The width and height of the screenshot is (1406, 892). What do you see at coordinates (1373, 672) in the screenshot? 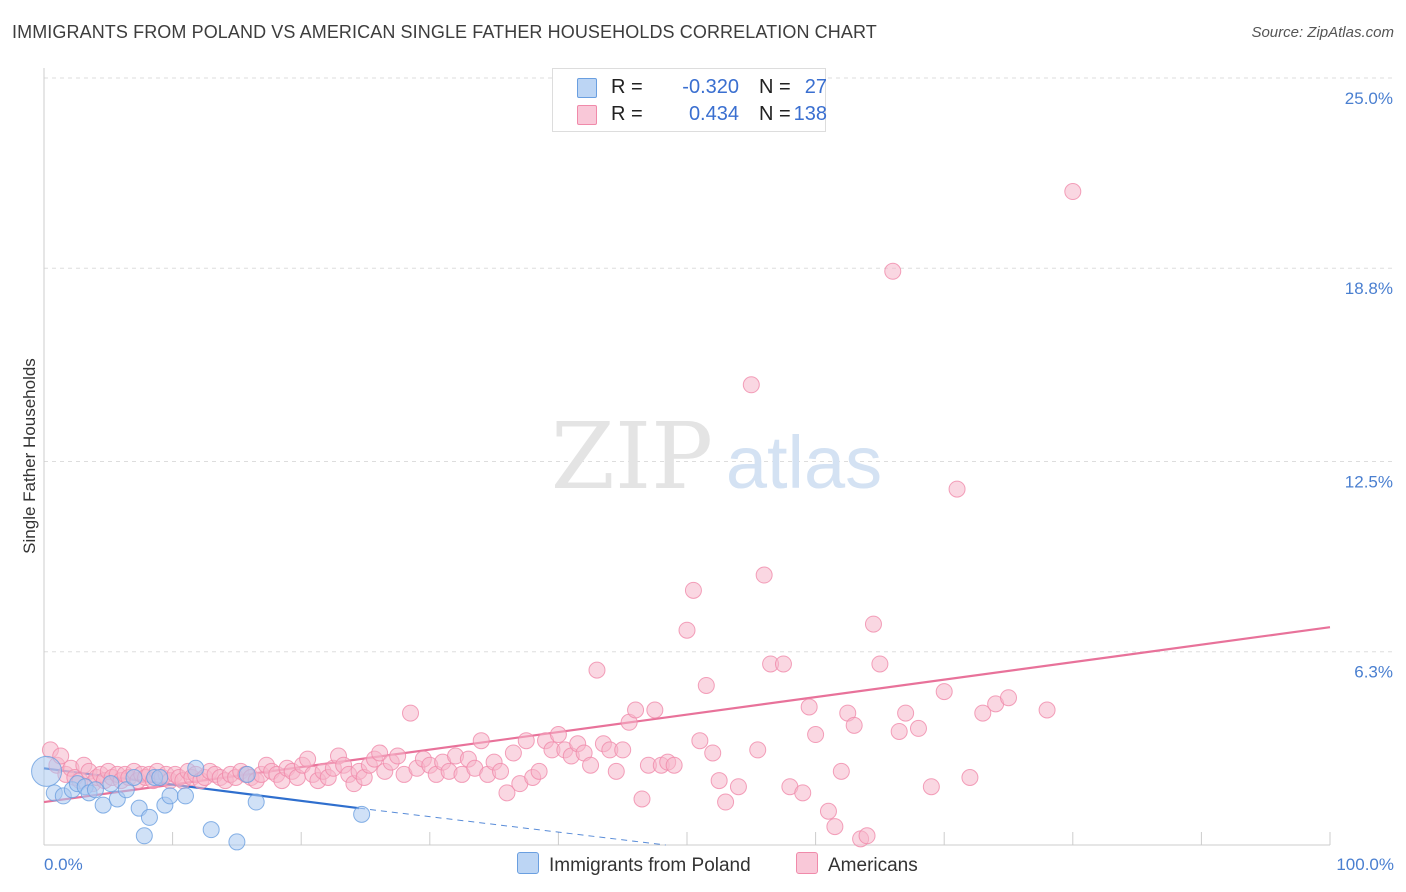
I see `y-tick-label: 6.3%` at bounding box center [1373, 672].